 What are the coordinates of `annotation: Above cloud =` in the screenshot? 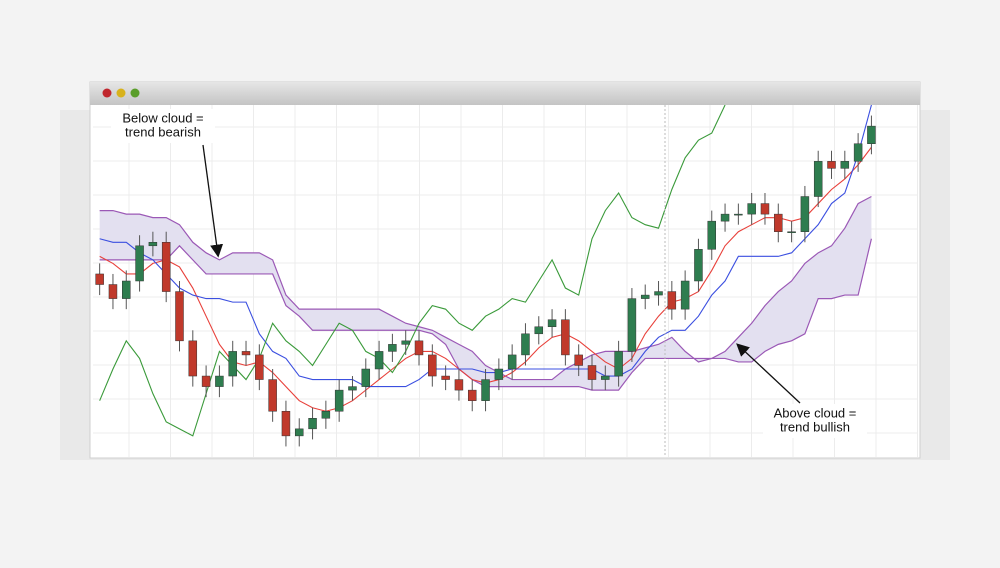 It's located at (815, 412).